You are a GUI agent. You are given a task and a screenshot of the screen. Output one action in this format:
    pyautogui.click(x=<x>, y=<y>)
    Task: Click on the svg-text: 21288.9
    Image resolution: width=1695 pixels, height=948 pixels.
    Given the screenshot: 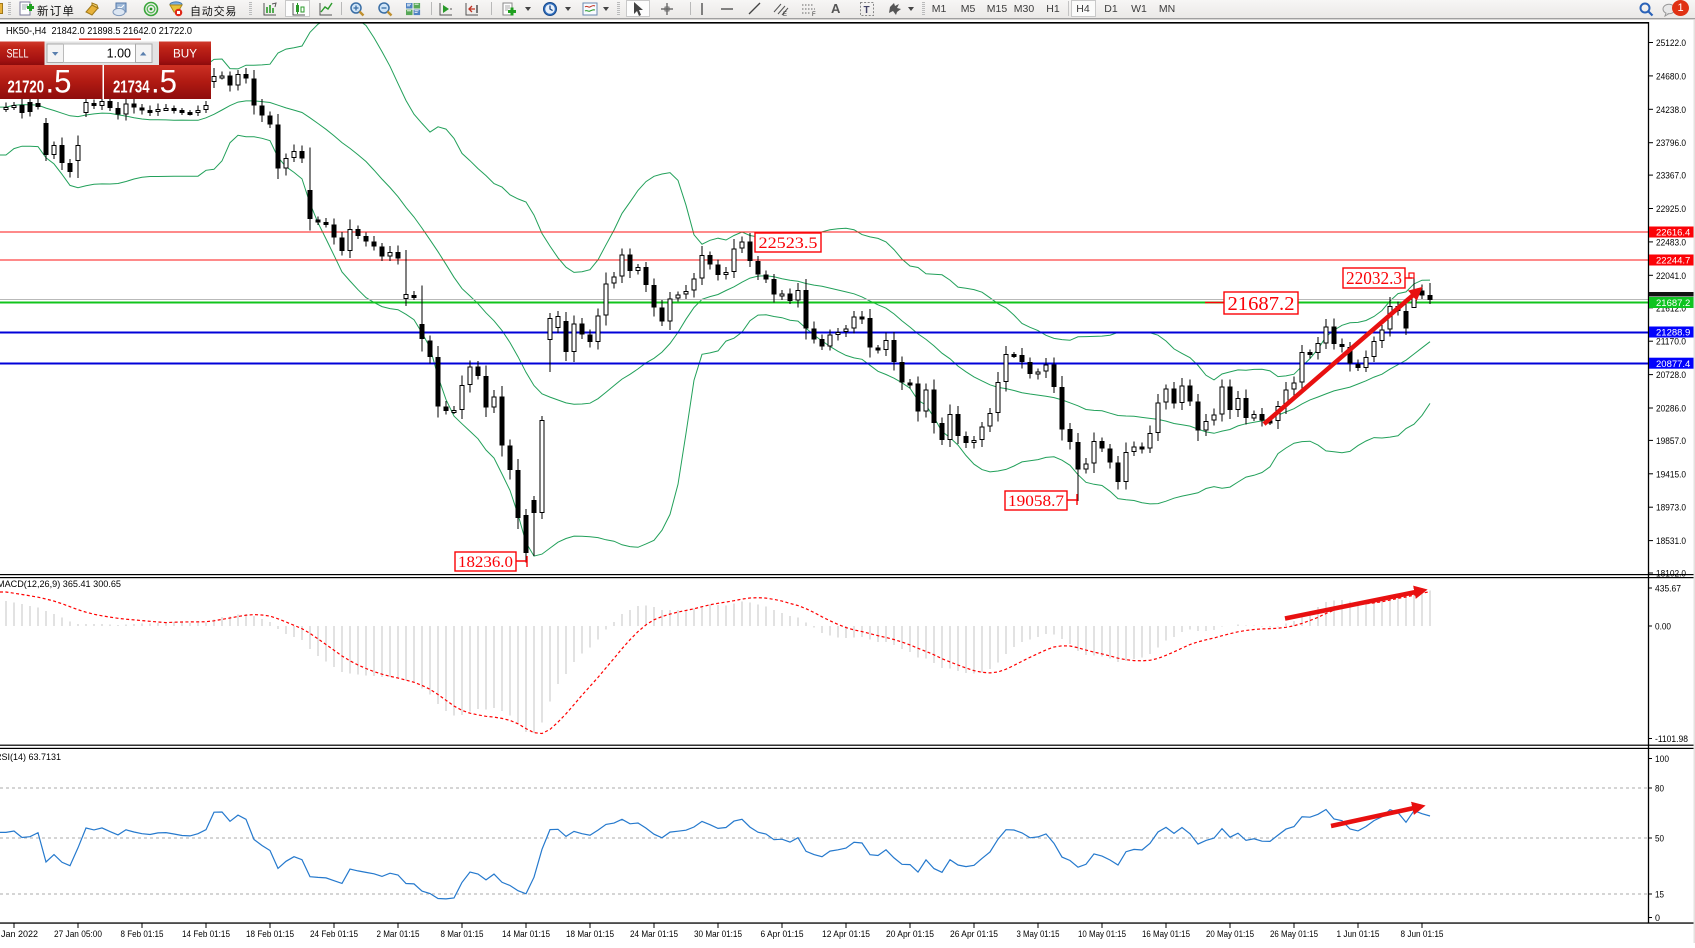 What is the action you would take?
    pyautogui.click(x=1673, y=333)
    